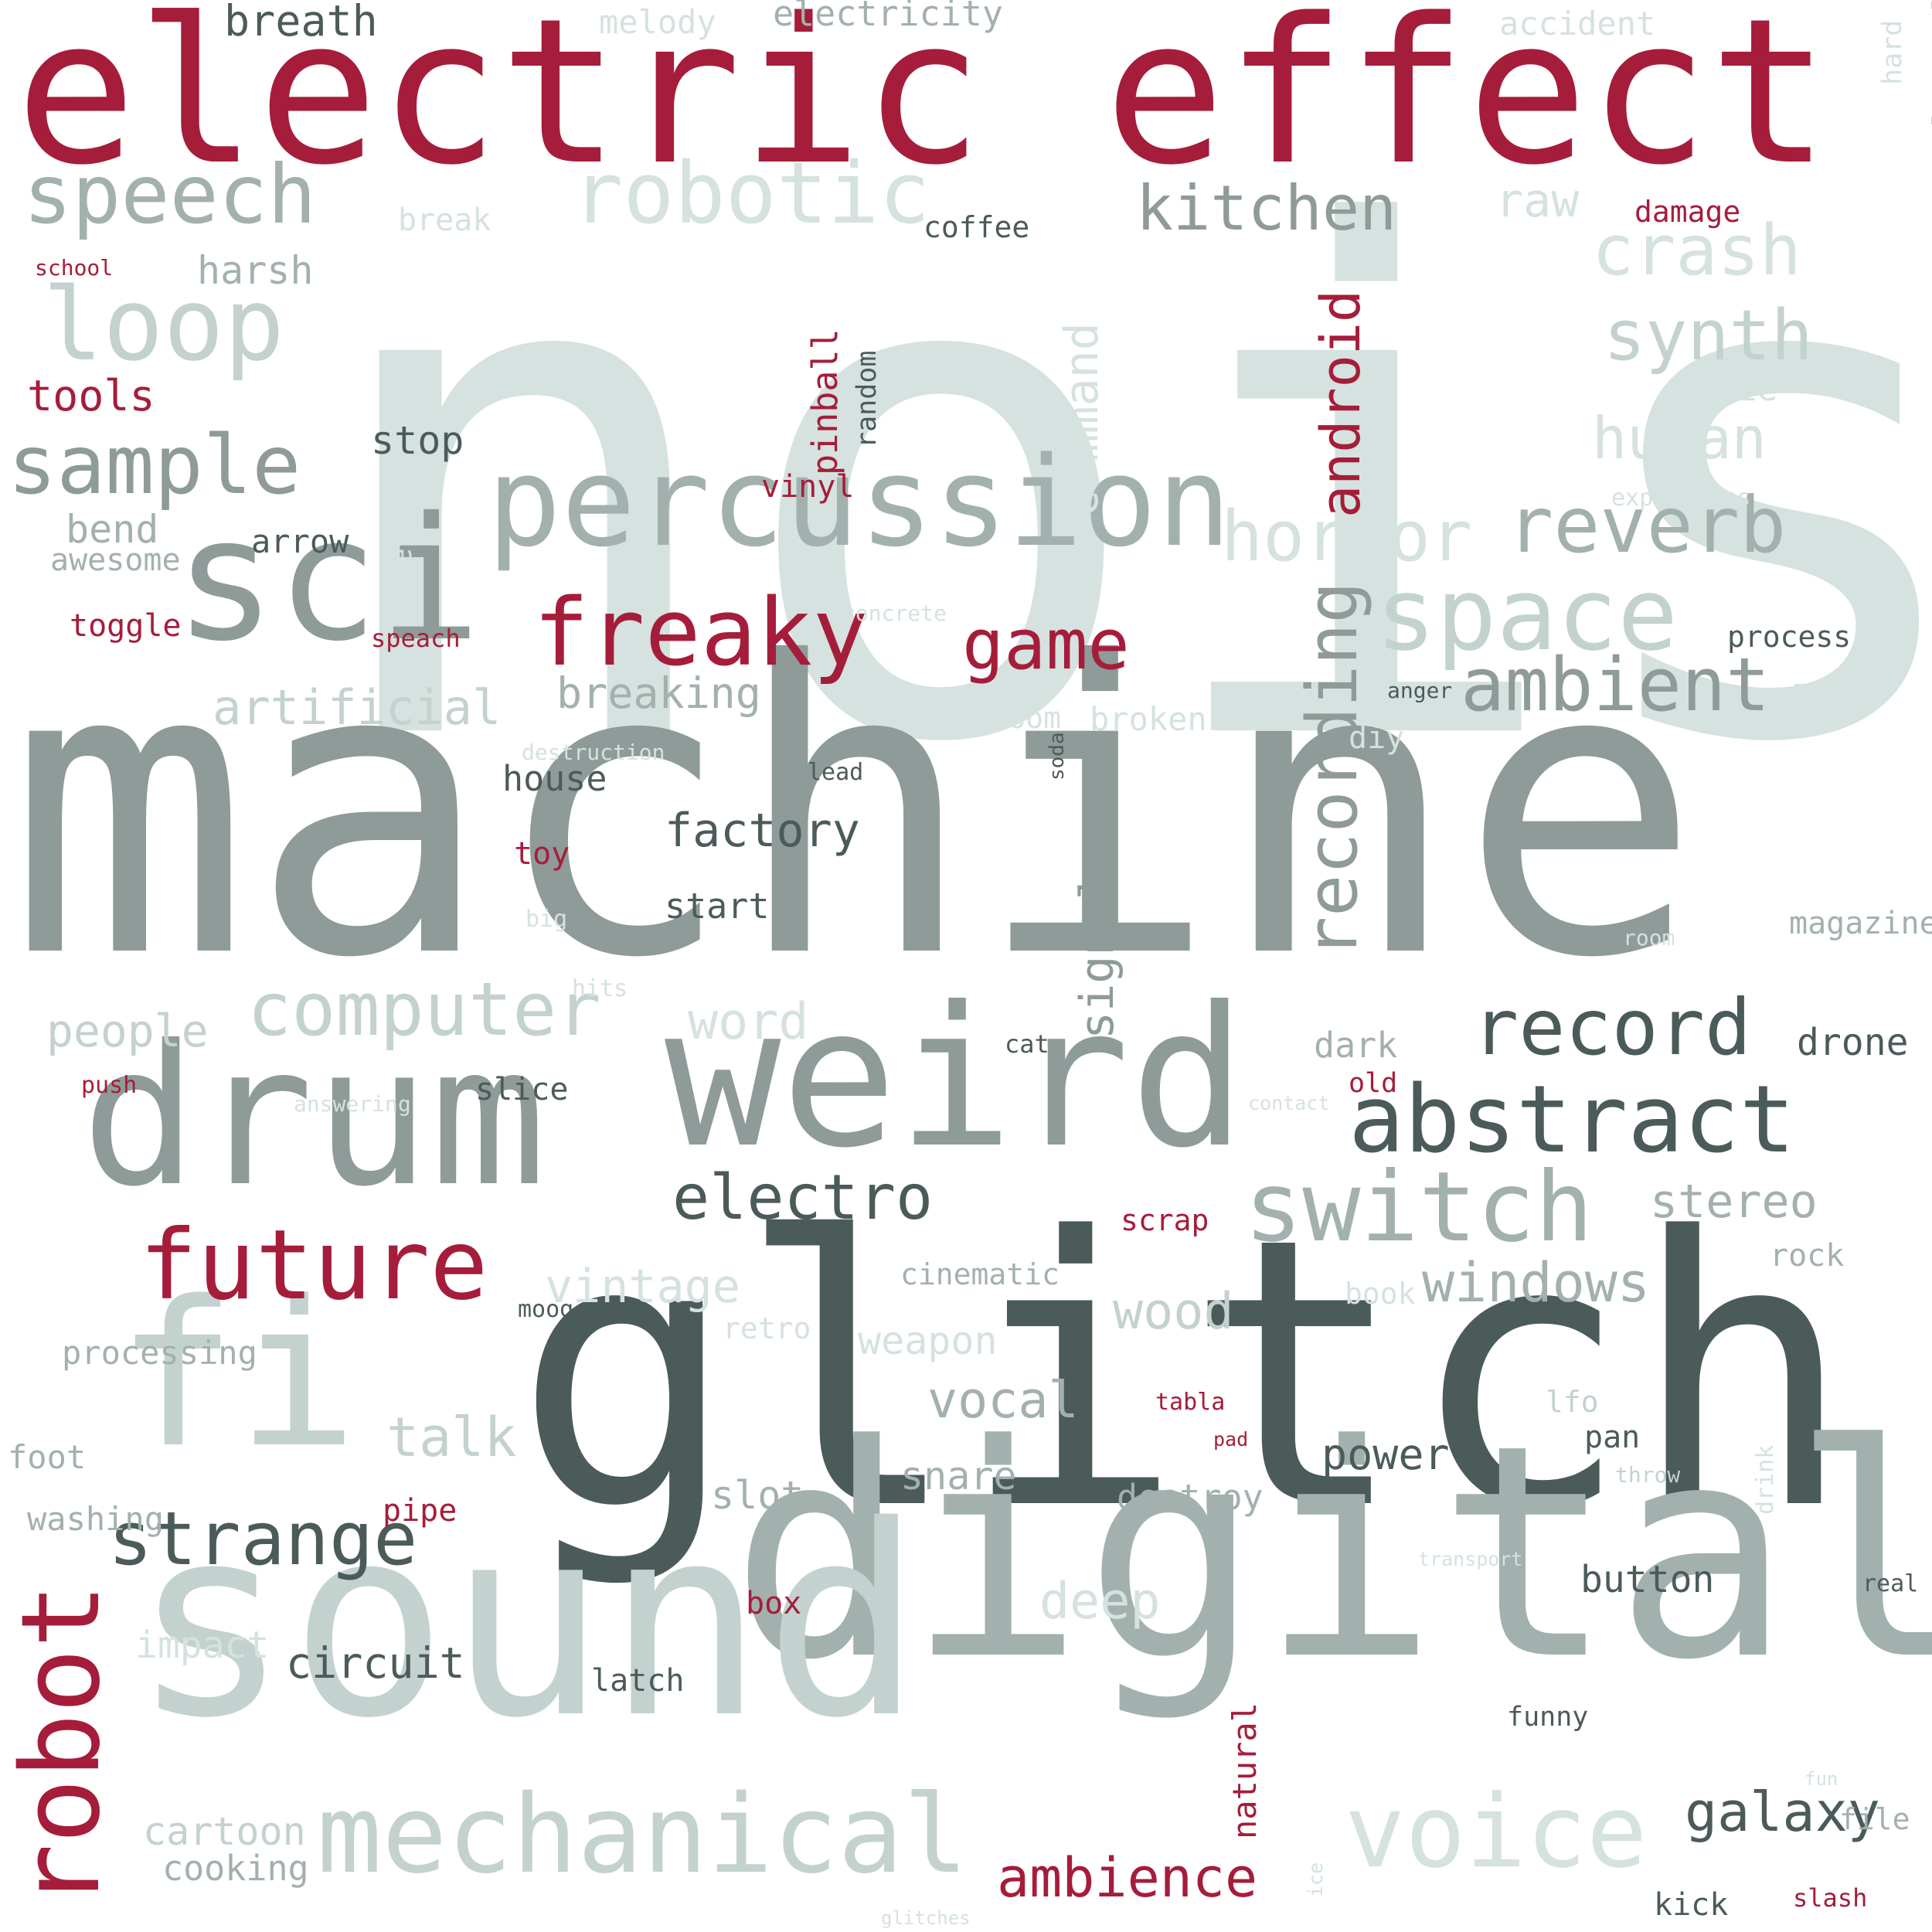 Image resolution: width=1932 pixels, height=1932 pixels. I want to click on word-broken: broken, so click(1148, 719).